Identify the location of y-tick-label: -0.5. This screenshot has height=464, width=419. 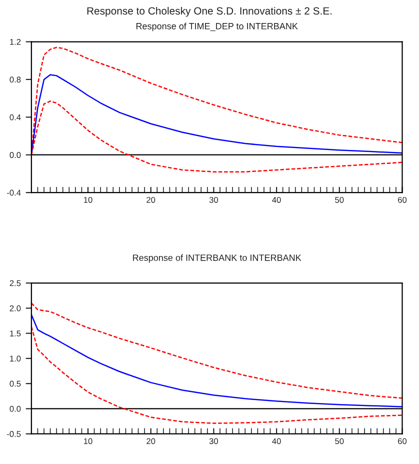
(14, 434).